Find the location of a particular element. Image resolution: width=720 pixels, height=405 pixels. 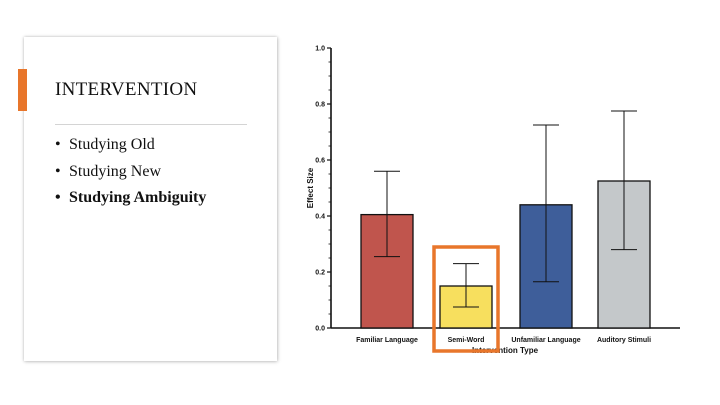

bullet-item: • Studying Old is located at coordinates (130, 148).